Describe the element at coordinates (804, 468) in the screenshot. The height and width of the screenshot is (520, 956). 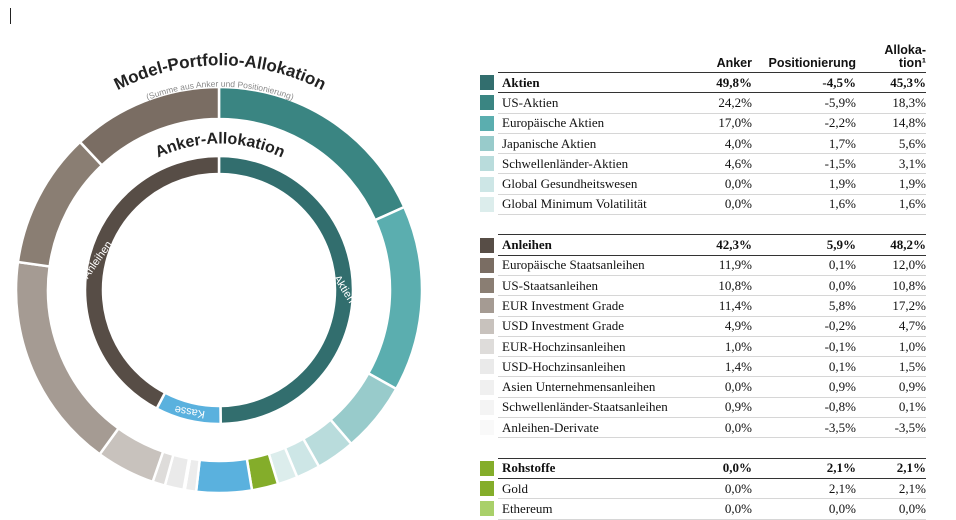
I see `cell-positionierung: 2,1%` at that location.